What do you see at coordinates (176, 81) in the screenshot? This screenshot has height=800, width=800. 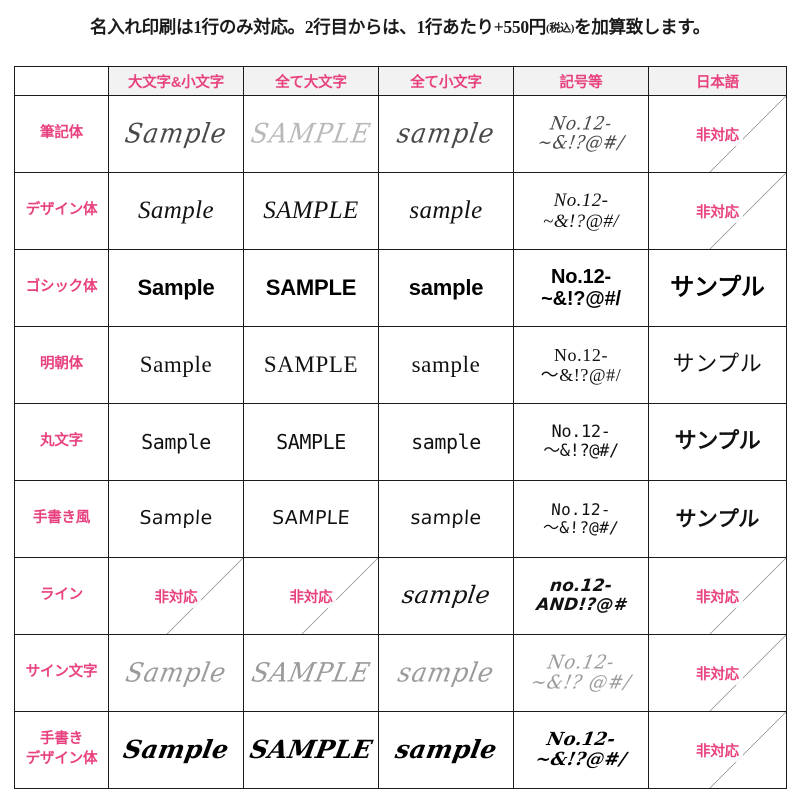 I see `column-header-upper-lower: 大文字&小文字` at bounding box center [176, 81].